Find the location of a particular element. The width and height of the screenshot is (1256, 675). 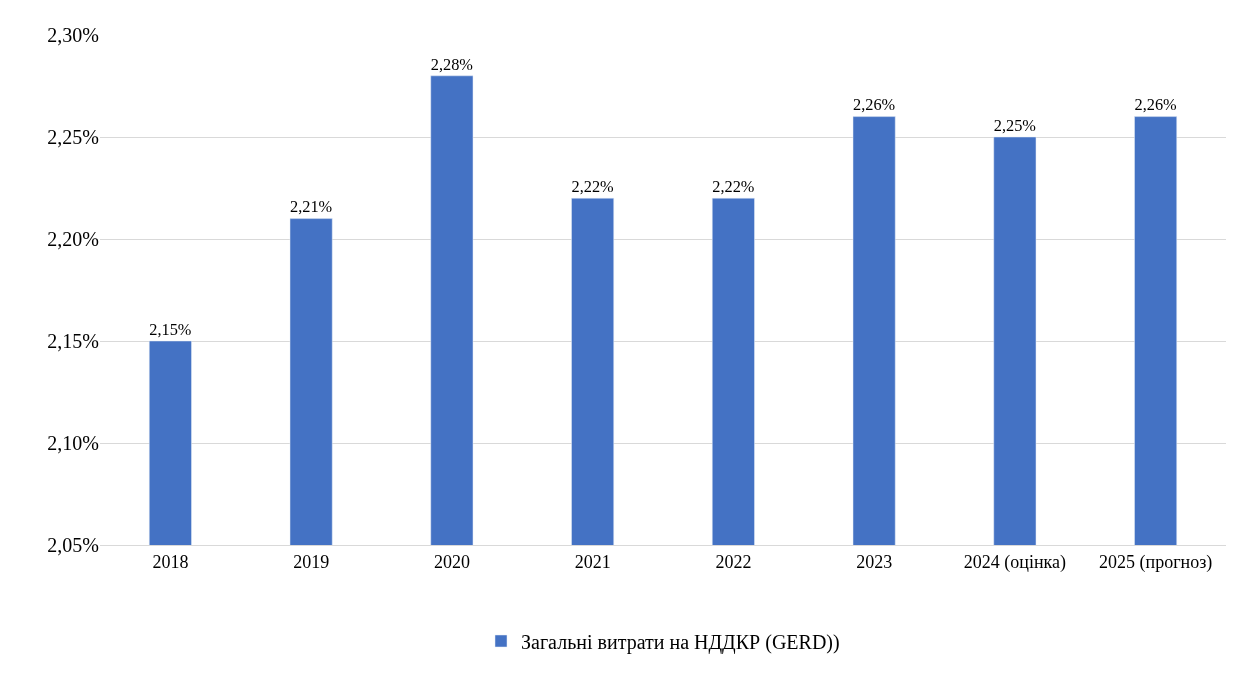

data-label: 2,21% is located at coordinates (311, 207).